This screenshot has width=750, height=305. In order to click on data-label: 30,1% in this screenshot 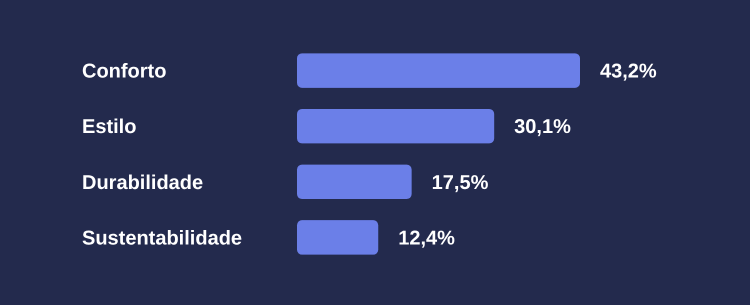, I will do `click(543, 127)`.